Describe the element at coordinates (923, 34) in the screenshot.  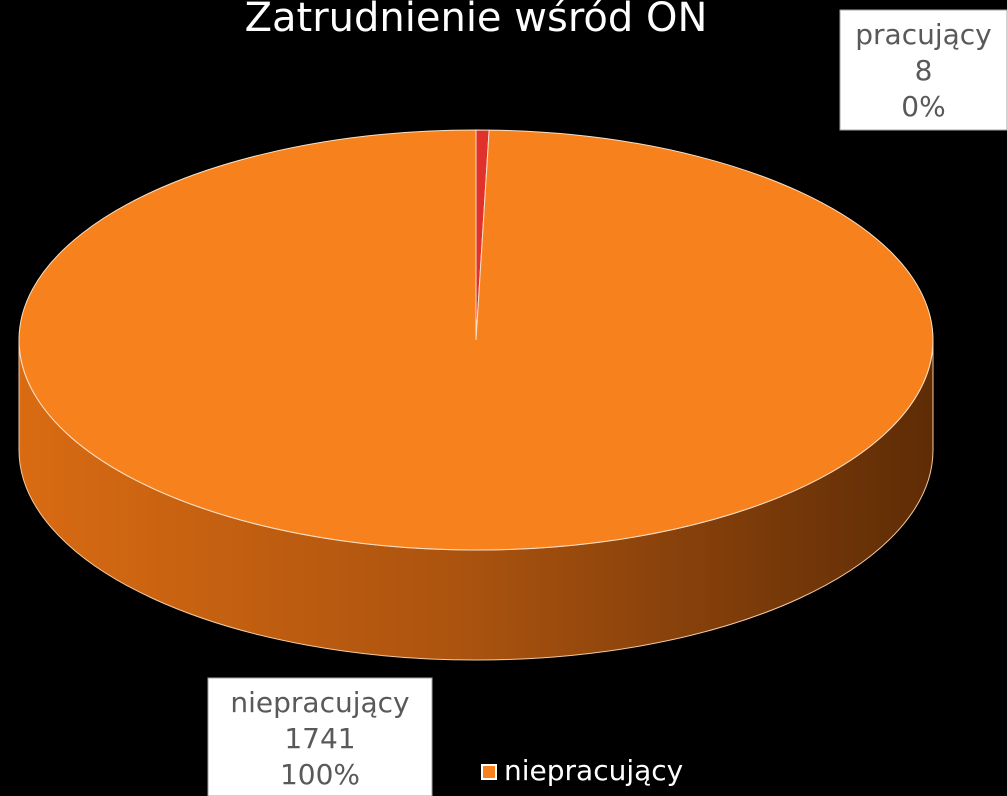
I see `data-label-name: pracujący` at that location.